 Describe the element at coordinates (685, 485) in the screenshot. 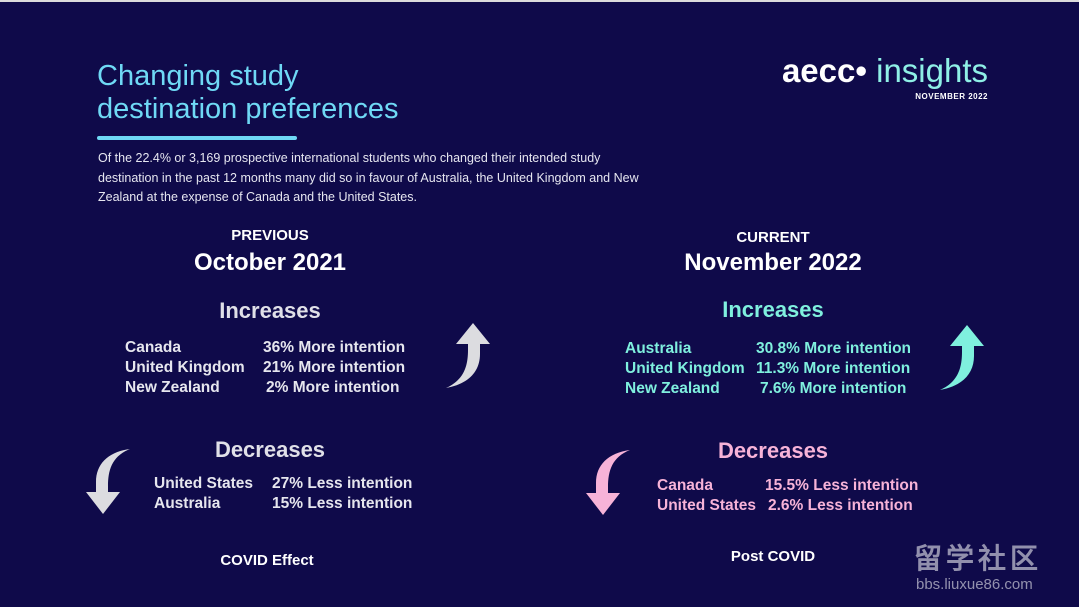

I see `current-decrease-country-1: Canada` at that location.